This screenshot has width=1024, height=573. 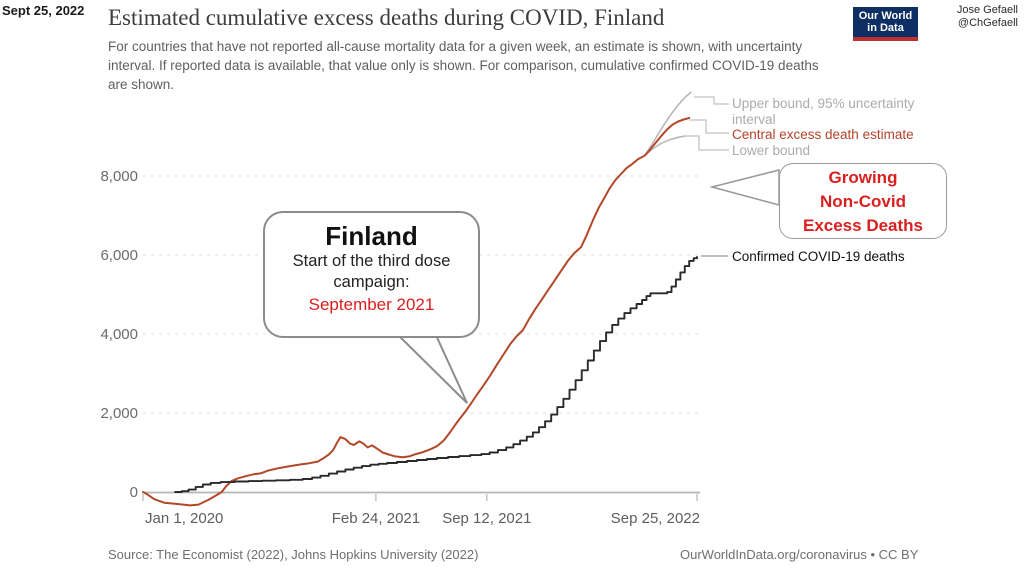 I want to click on x-axis-tick-label: Sep 12, 2021, so click(x=486, y=518).